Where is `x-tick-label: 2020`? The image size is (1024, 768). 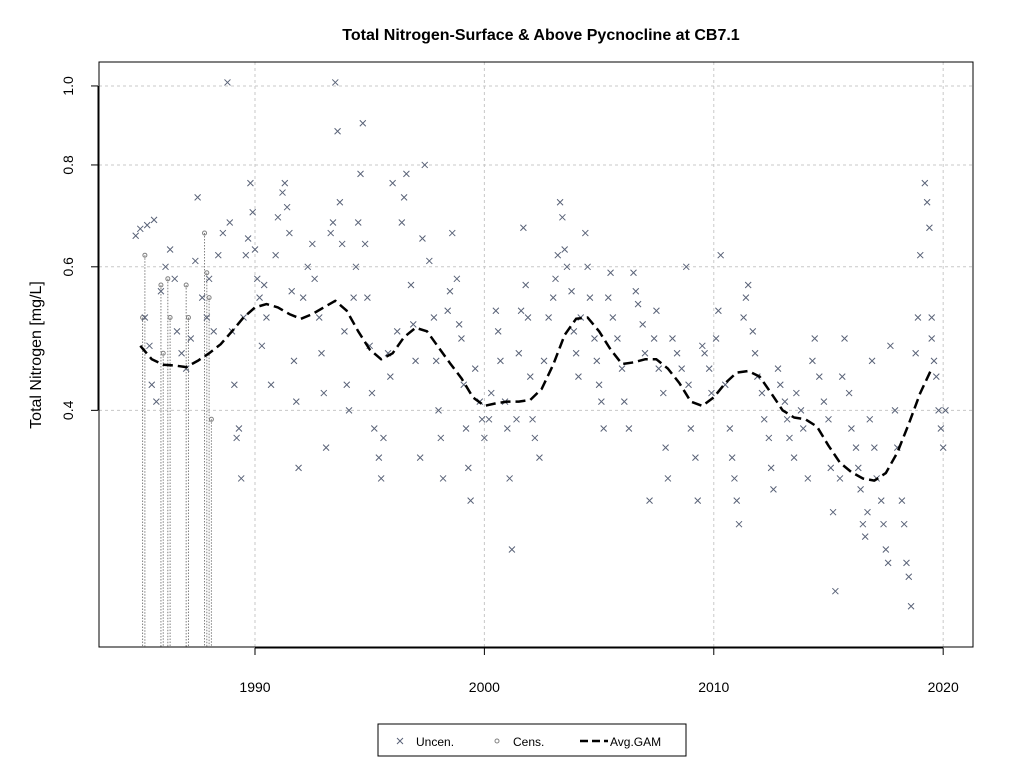 x-tick-label: 2020 is located at coordinates (943, 687).